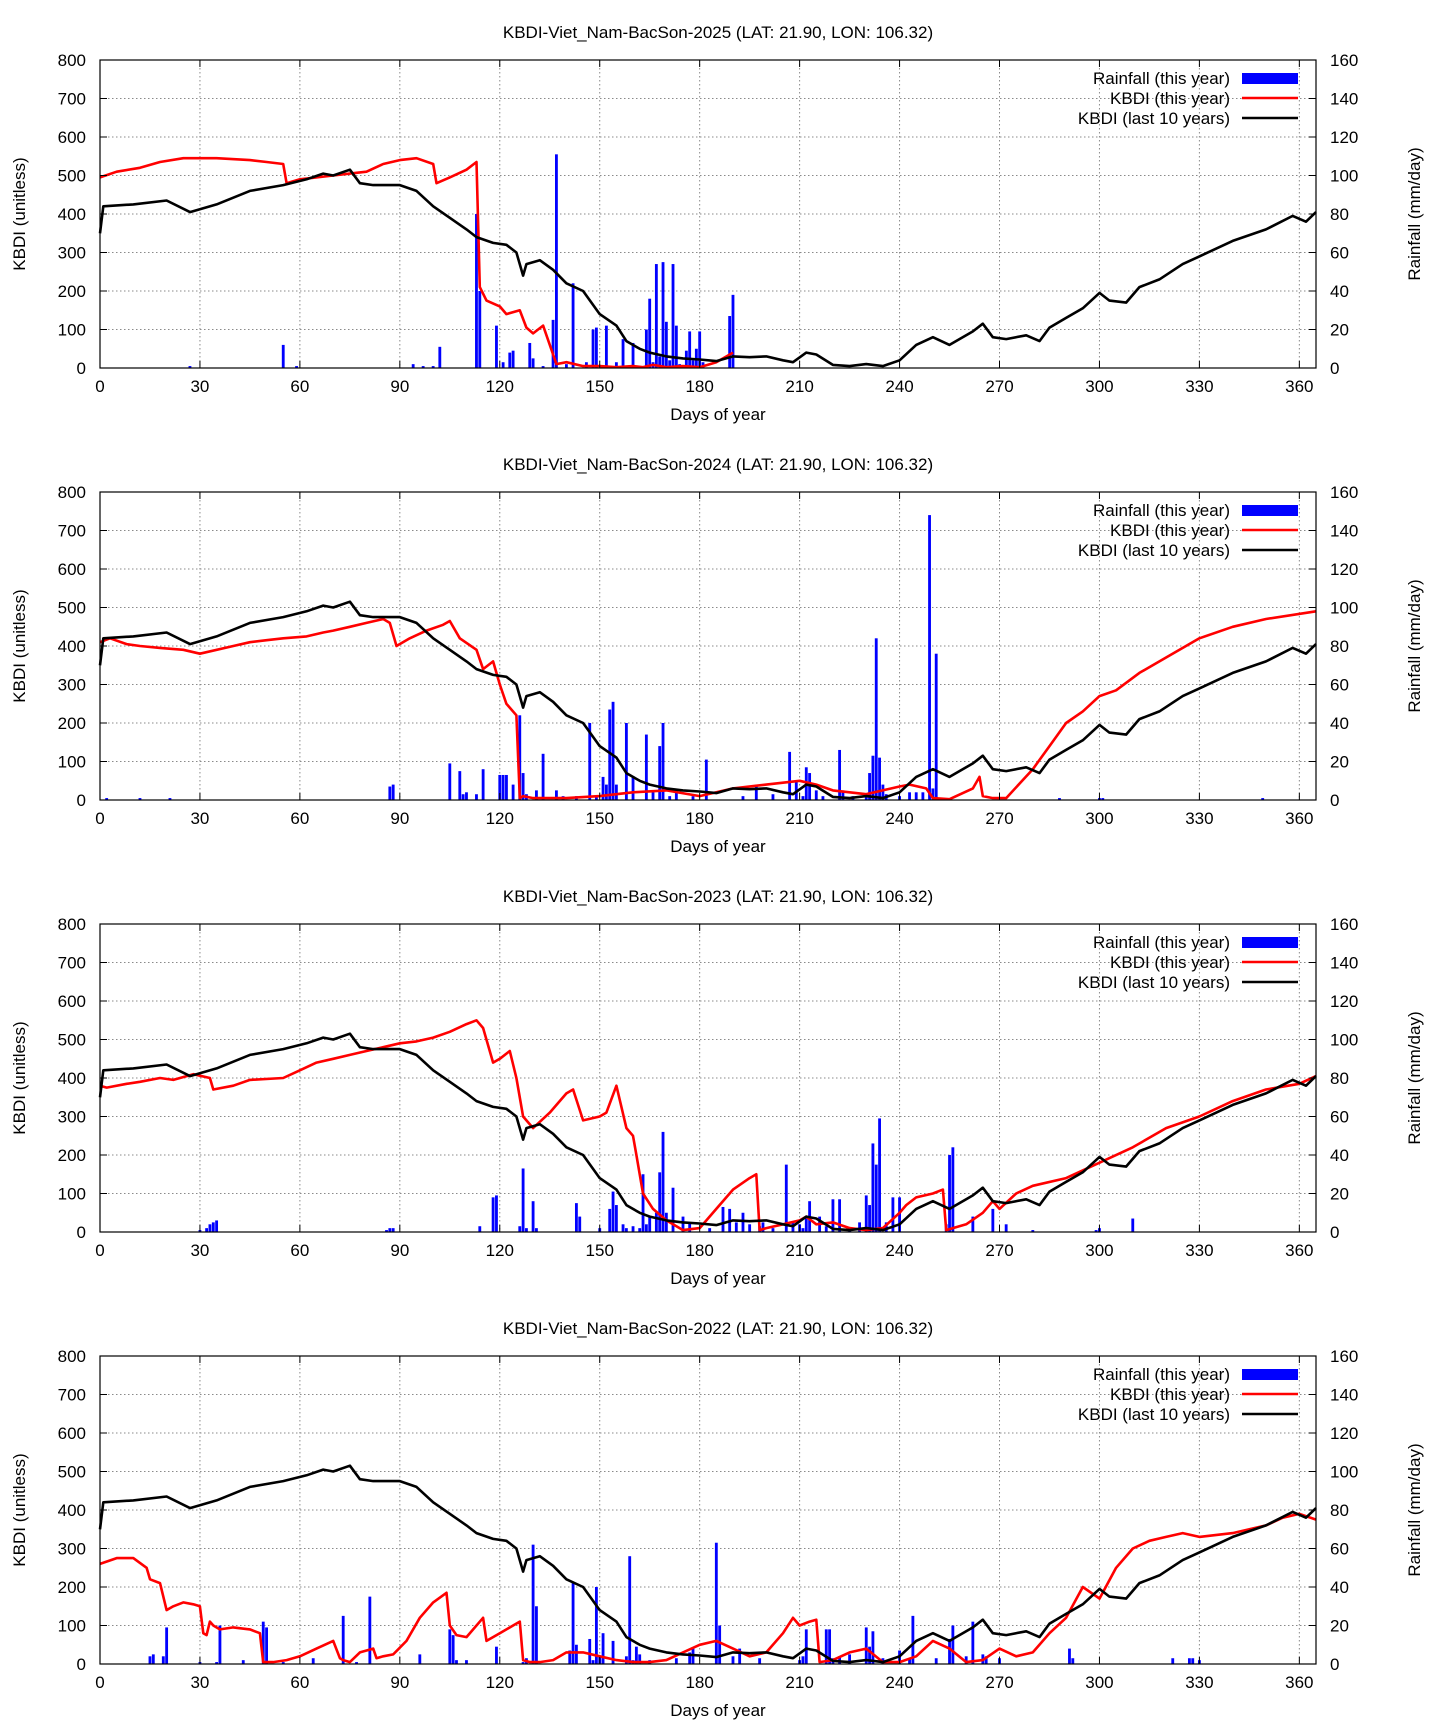 The image size is (1440, 1728). What do you see at coordinates (19, 645) in the screenshot?
I see `y-axis-title: KBDI (unitless)` at bounding box center [19, 645].